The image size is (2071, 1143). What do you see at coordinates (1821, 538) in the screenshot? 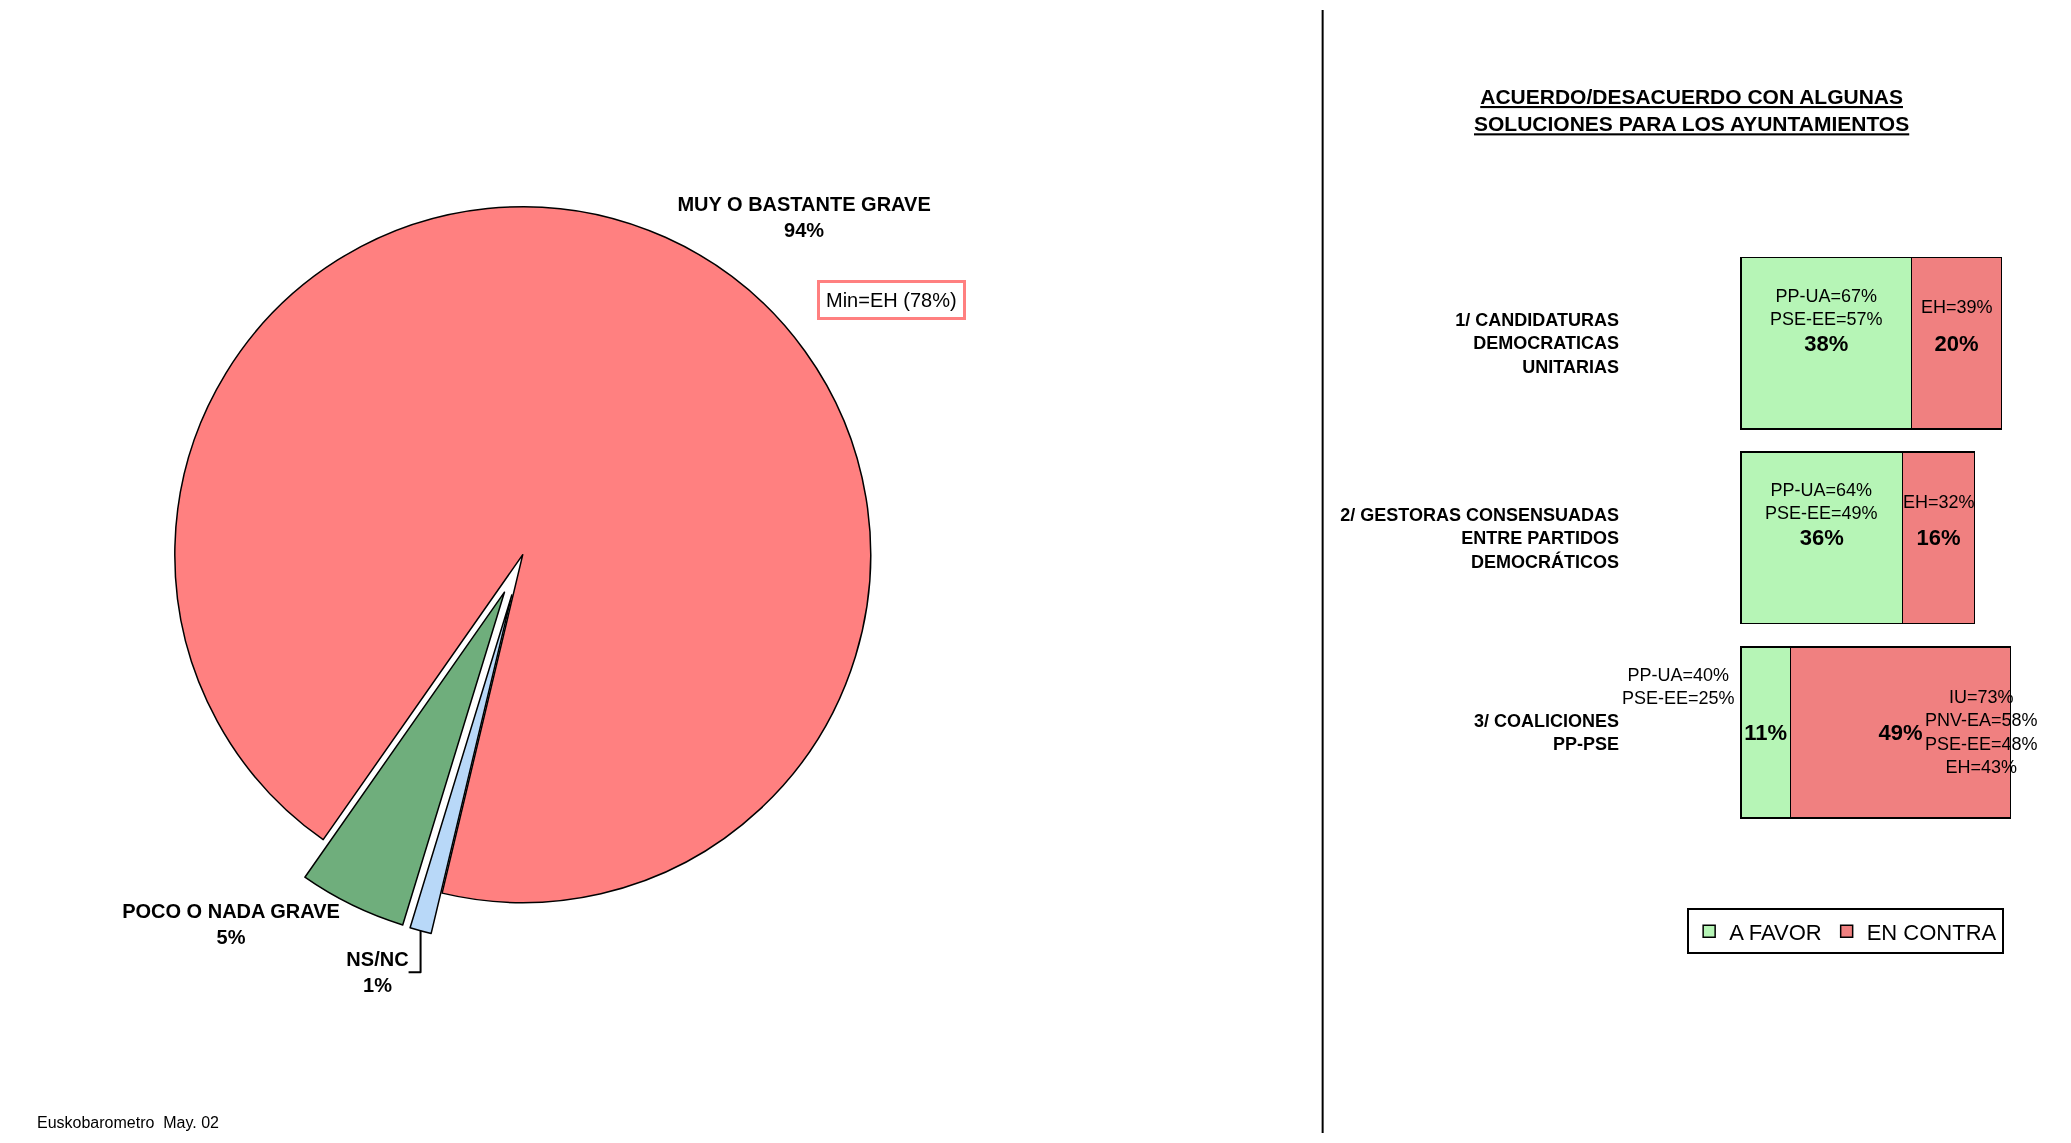
I see `data-label: 36%` at bounding box center [1821, 538].